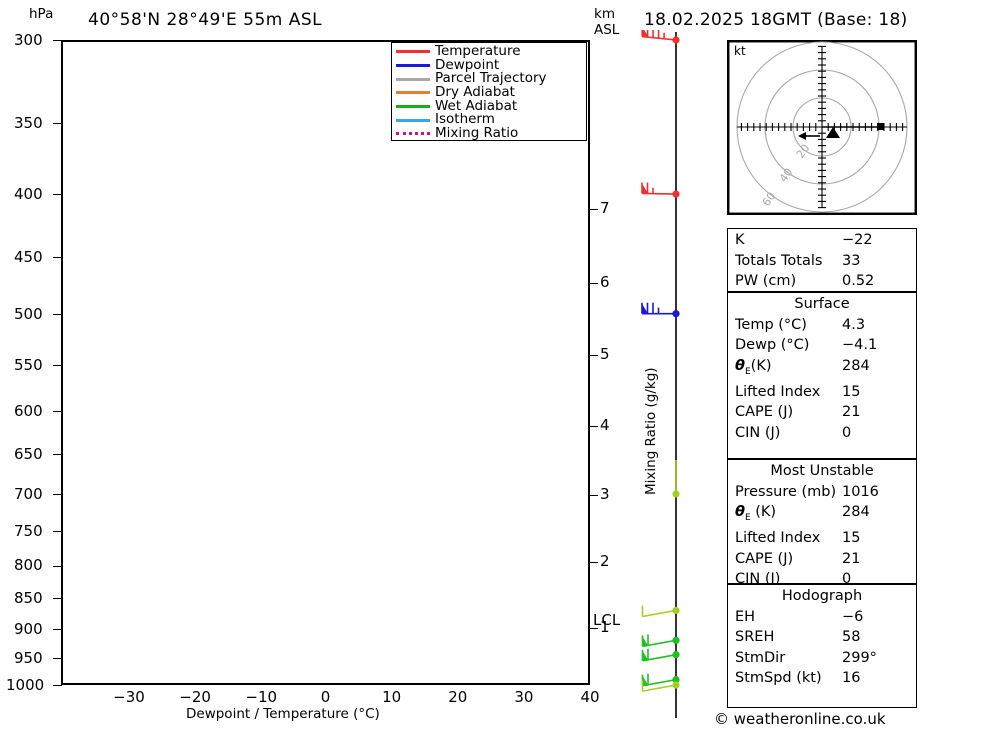 This screenshot has height=733, width=1000. What do you see at coordinates (822, 596) in the screenshot?
I see `table-caption: Hodograph` at bounding box center [822, 596].